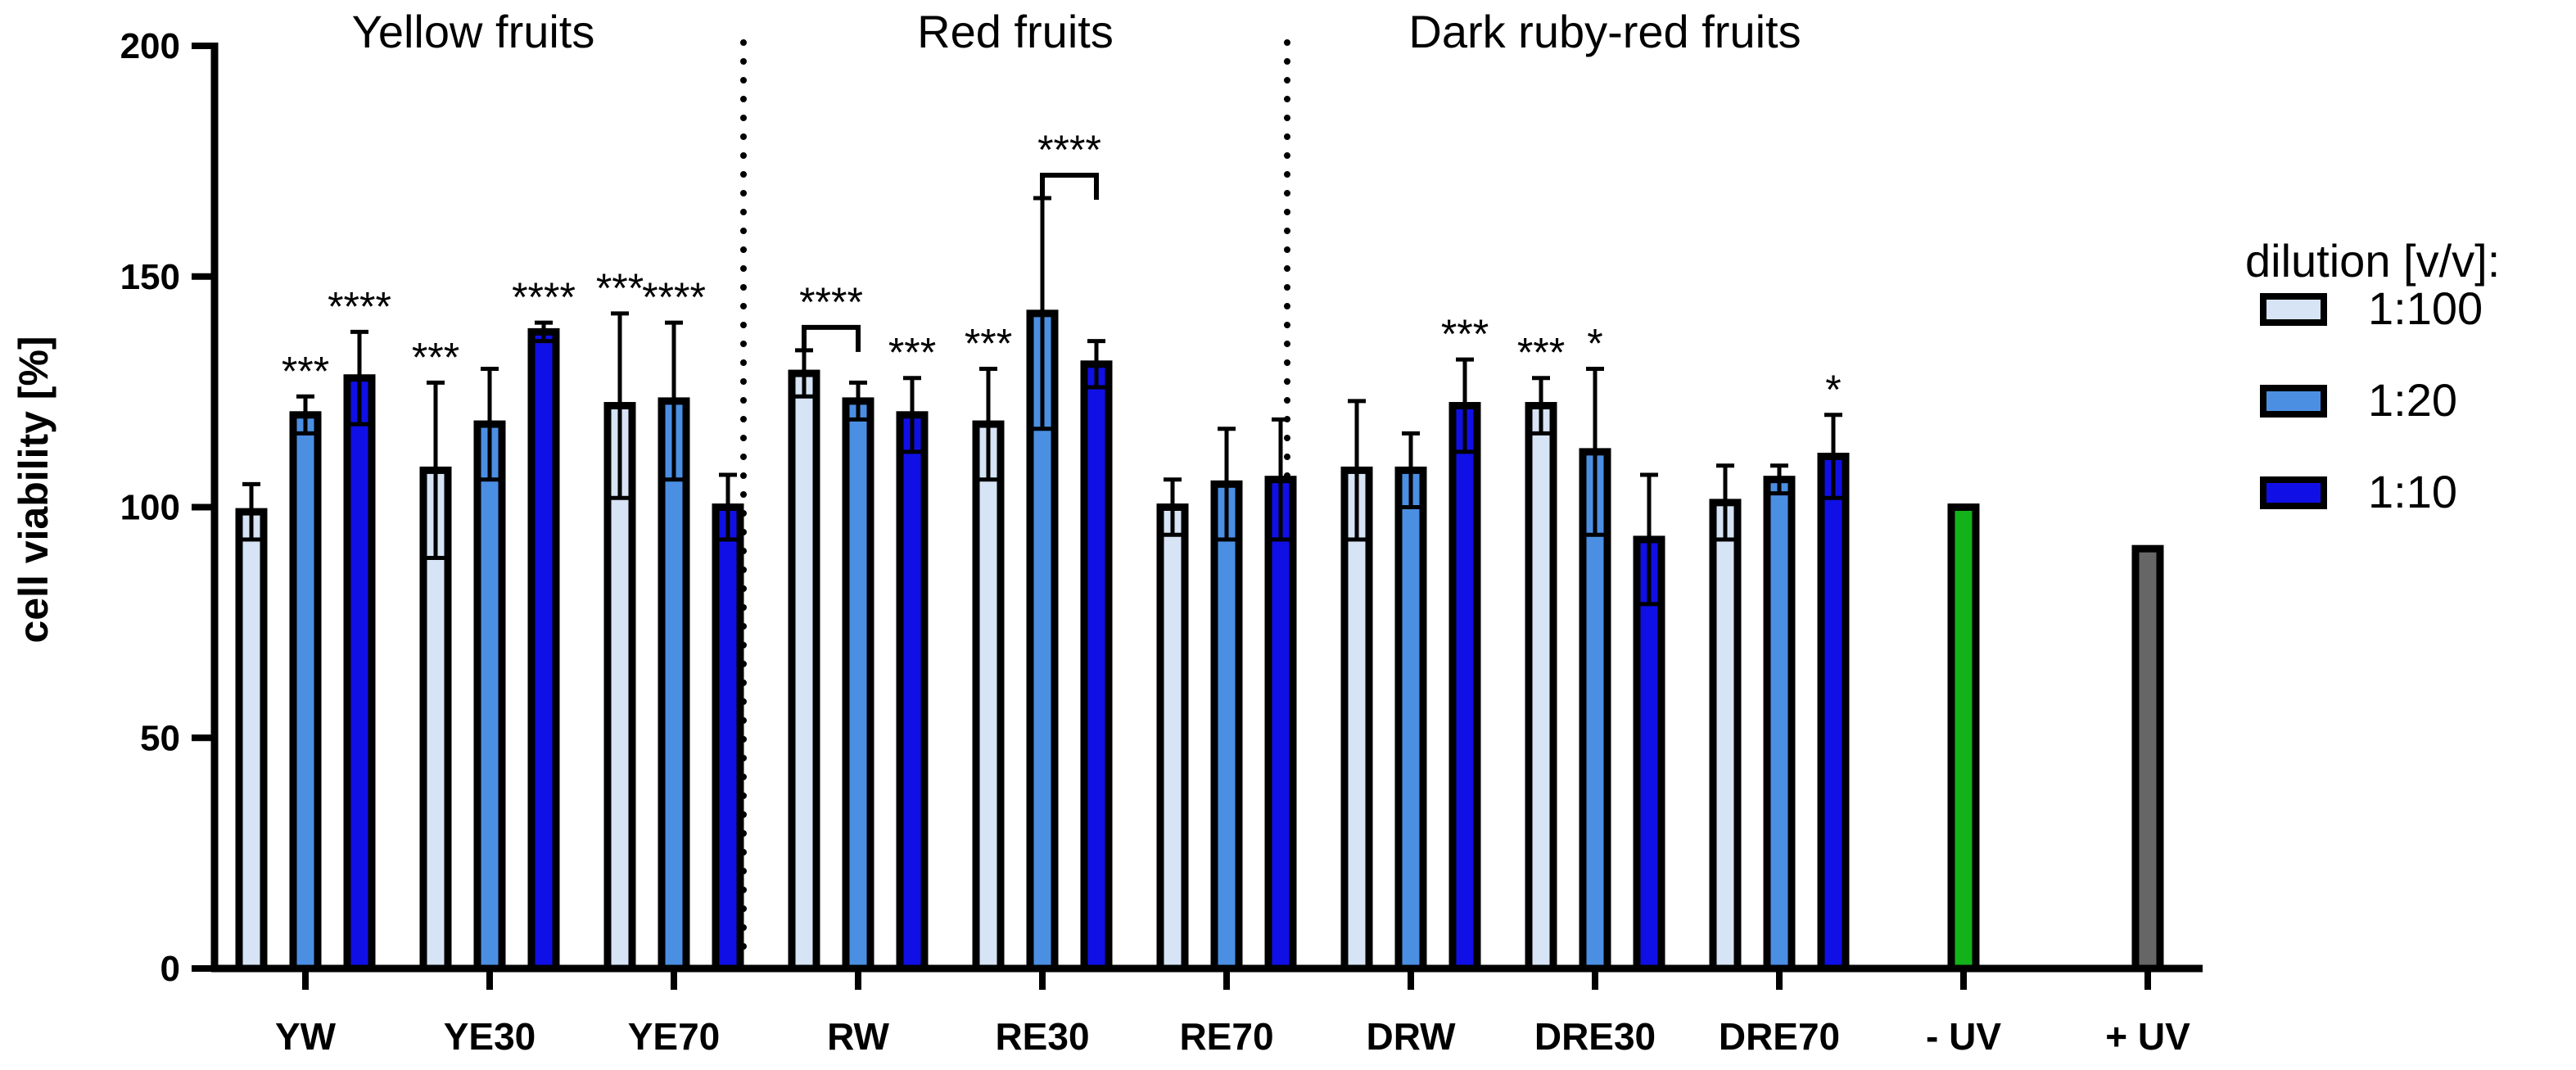 The width and height of the screenshot is (2576, 1070). I want to click on significance-label-ye30-1-10: ****, so click(544, 297).